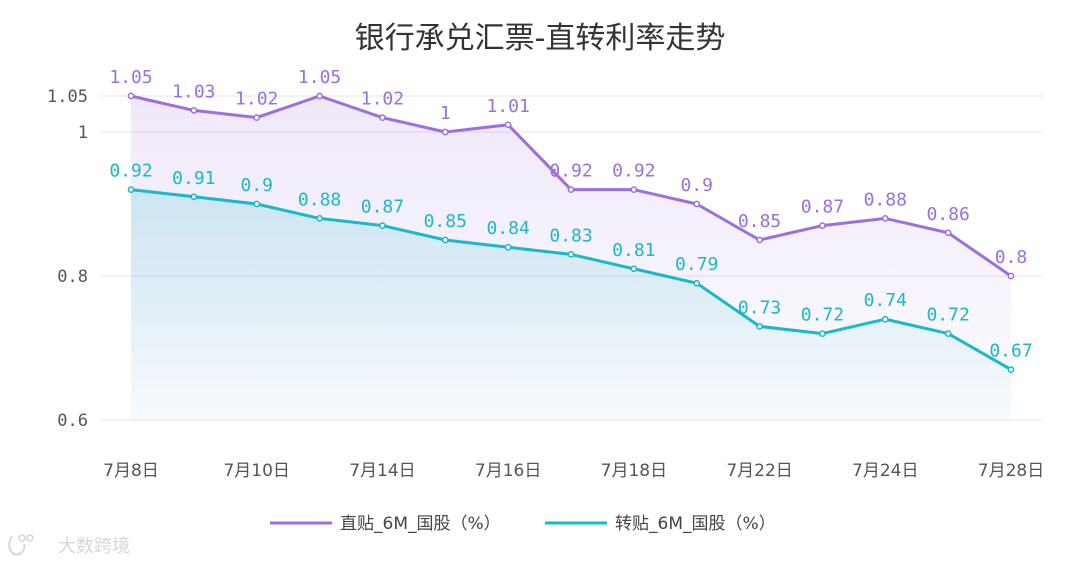 The image size is (1080, 570). Describe the element at coordinates (759, 307) in the screenshot. I see `data-label: 0.73` at that location.